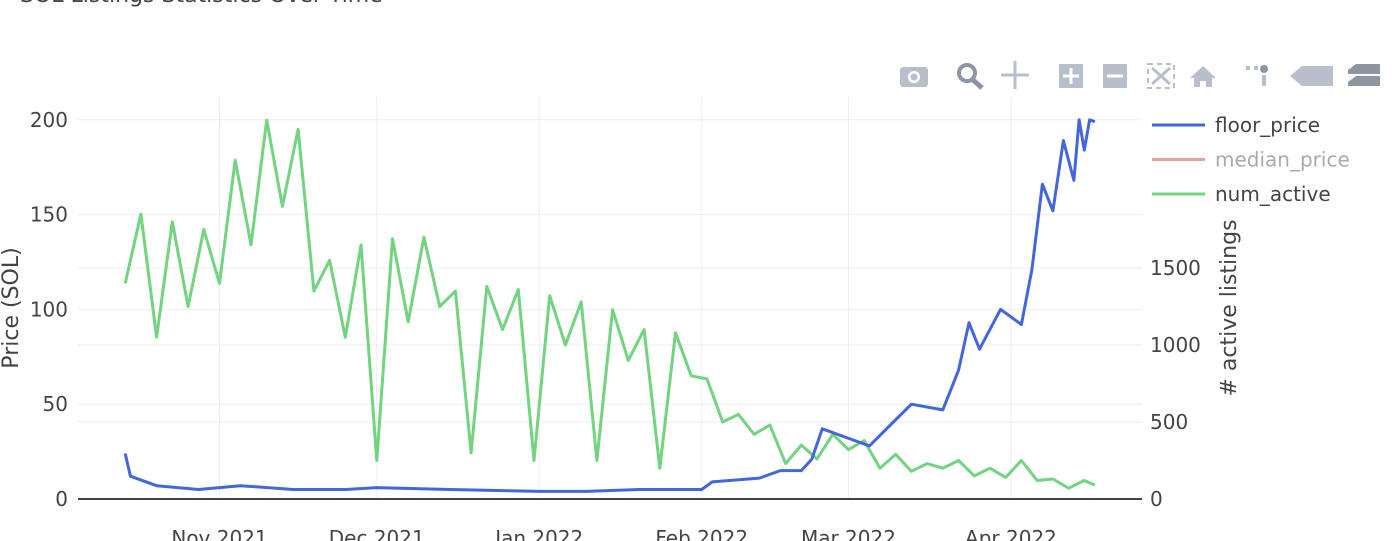  I want to click on legend-item: num_active, so click(1241, 194).